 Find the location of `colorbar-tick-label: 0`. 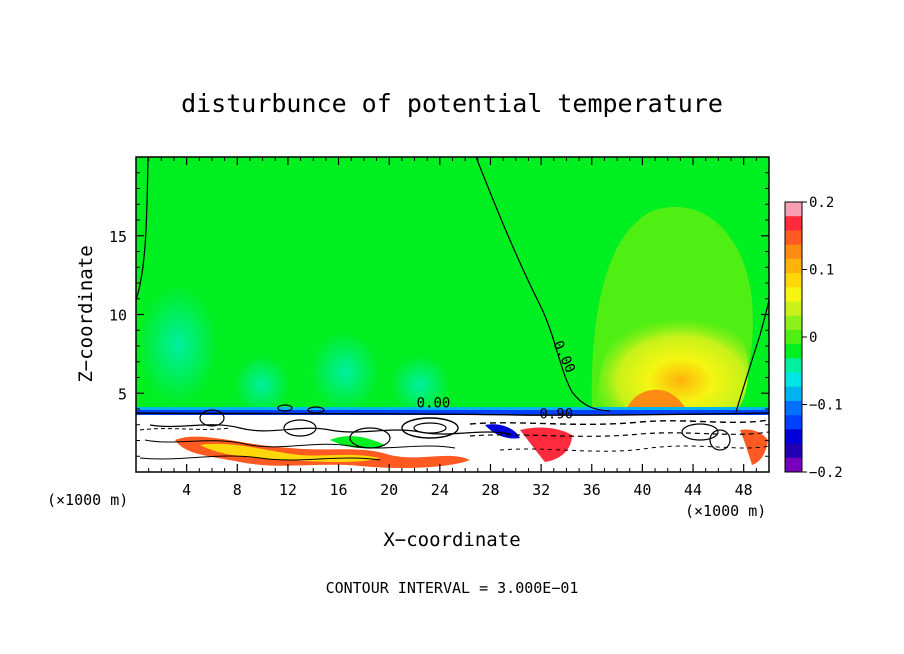

colorbar-tick-label: 0 is located at coordinates (813, 338).